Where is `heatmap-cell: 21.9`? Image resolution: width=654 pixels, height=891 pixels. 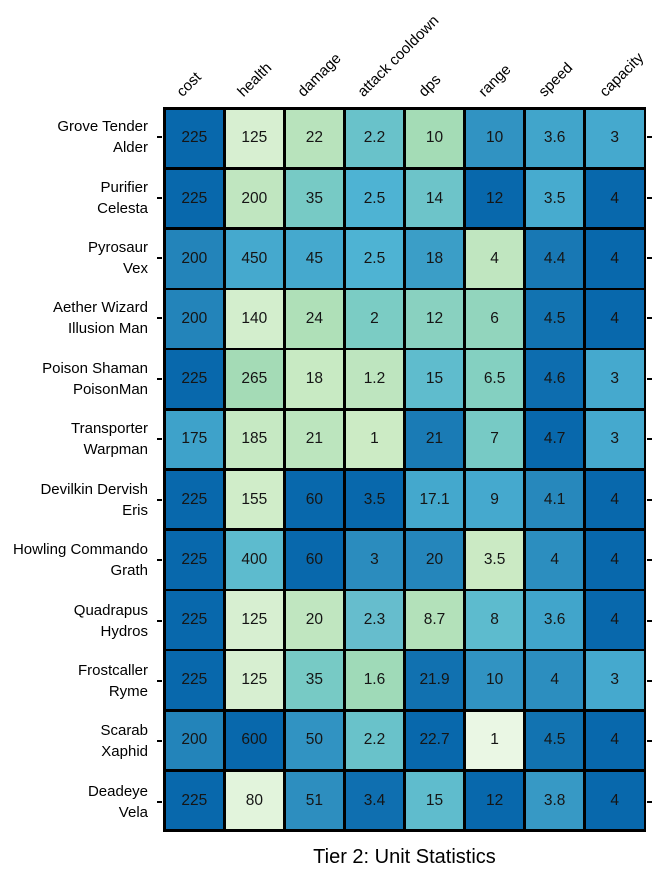 heatmap-cell: 21.9 is located at coordinates (434, 680).